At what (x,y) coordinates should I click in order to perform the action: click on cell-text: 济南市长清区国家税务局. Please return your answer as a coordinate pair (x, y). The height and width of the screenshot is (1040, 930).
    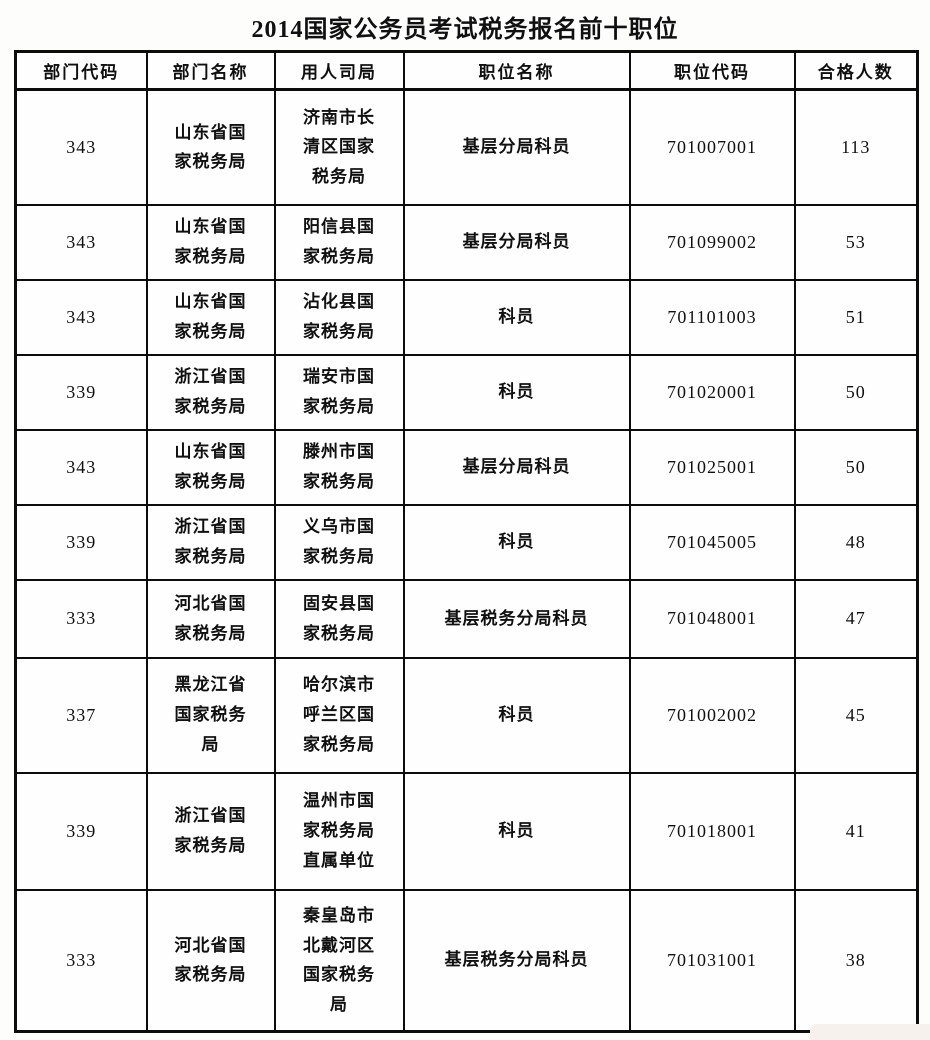
    Looking at the image, I should click on (339, 147).